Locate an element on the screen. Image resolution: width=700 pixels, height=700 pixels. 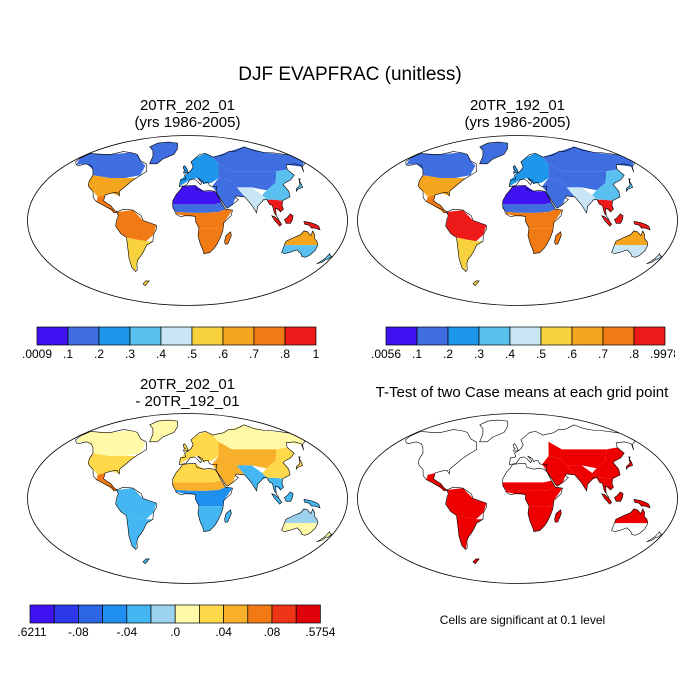
panel-2-title-line-1: 20TR_192_01 is located at coordinates (517, 105).